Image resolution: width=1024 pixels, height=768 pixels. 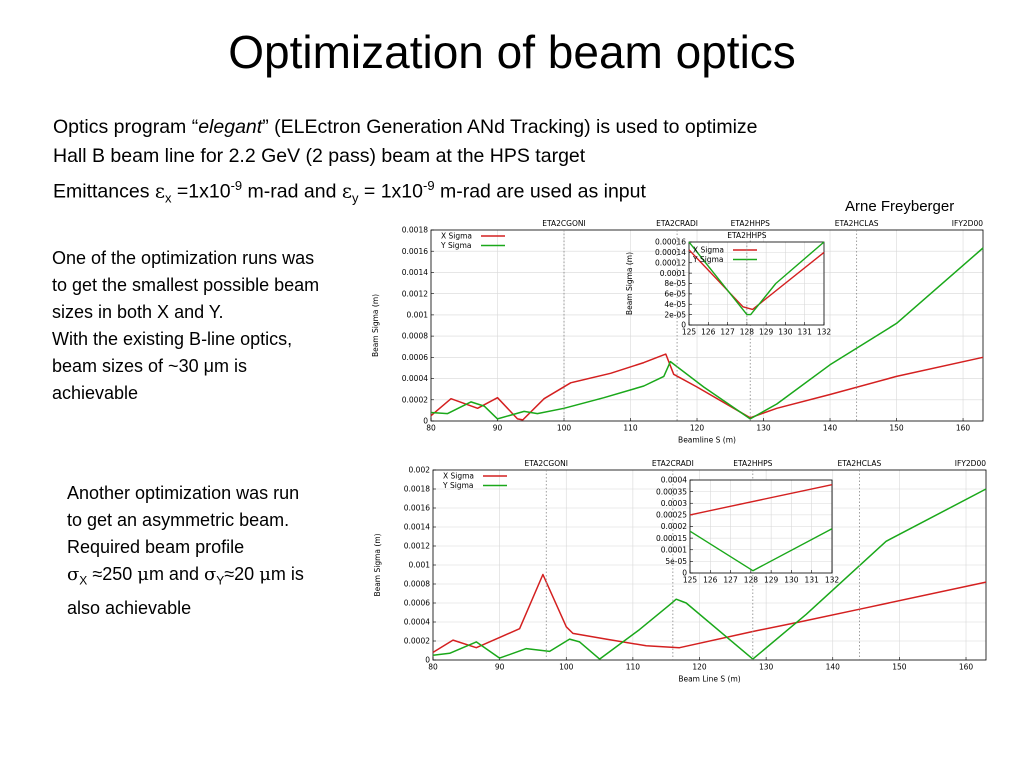 What do you see at coordinates (675, 314) in the screenshot?
I see `inset-y-tick-label: 2e-05` at bounding box center [675, 314].